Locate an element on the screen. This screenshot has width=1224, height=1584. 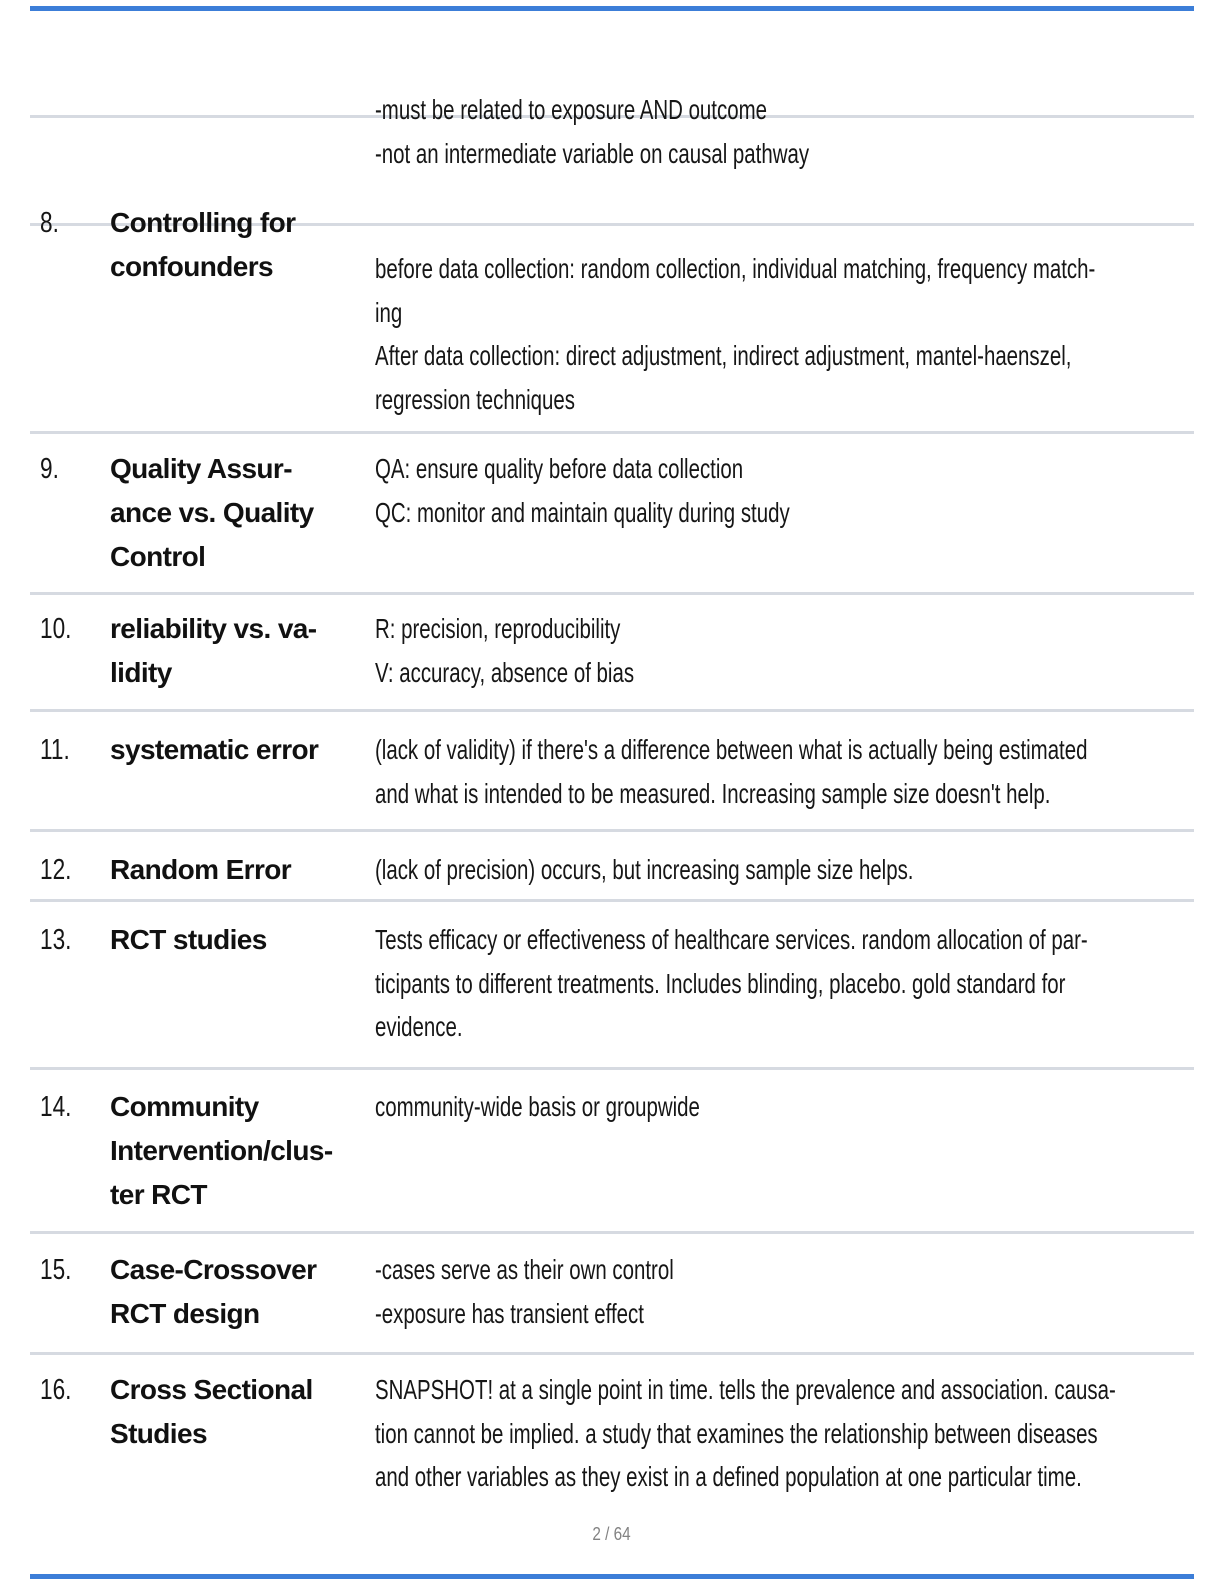
term-number: 9. is located at coordinates (49, 469).